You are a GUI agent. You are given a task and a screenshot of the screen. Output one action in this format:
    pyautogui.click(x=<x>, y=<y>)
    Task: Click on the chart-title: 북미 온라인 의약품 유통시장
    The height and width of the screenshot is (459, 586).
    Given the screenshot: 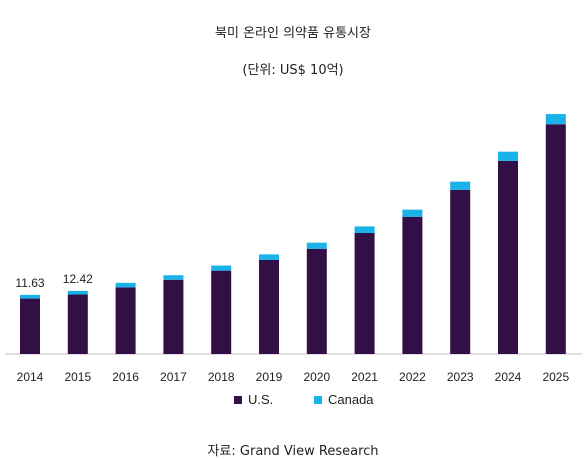 What is the action you would take?
    pyautogui.click(x=293, y=33)
    